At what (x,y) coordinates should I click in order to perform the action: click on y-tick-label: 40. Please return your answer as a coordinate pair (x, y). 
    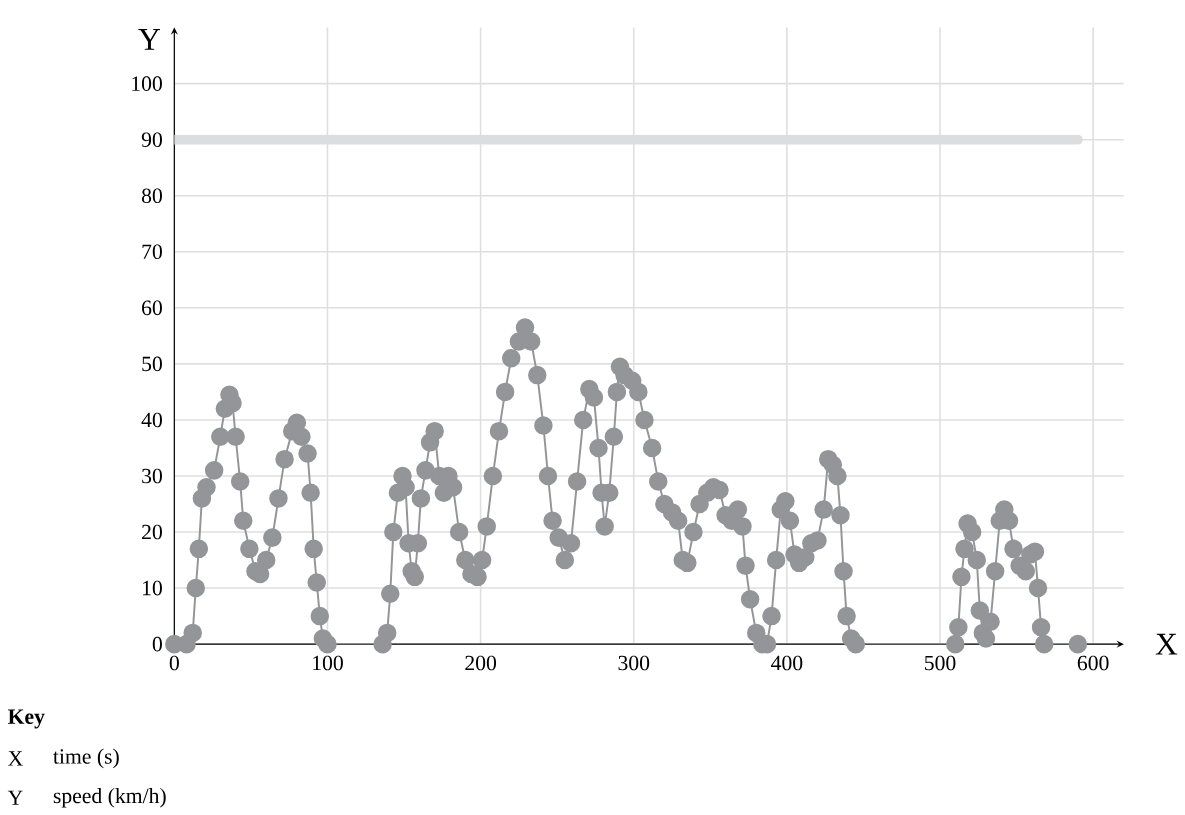
    Looking at the image, I should click on (151, 420).